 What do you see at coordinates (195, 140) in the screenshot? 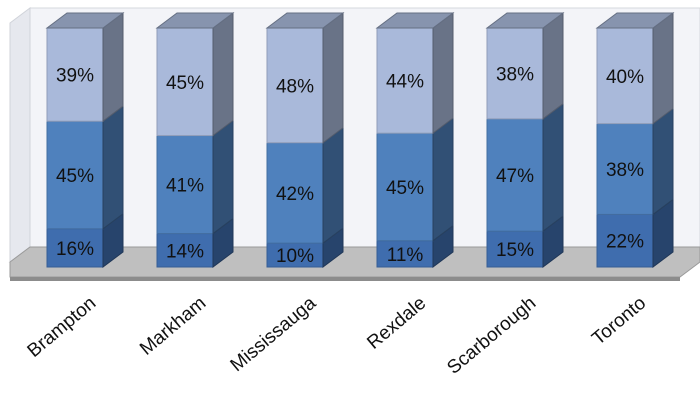
I see `bar-column: 14% 41% 45%` at bounding box center [195, 140].